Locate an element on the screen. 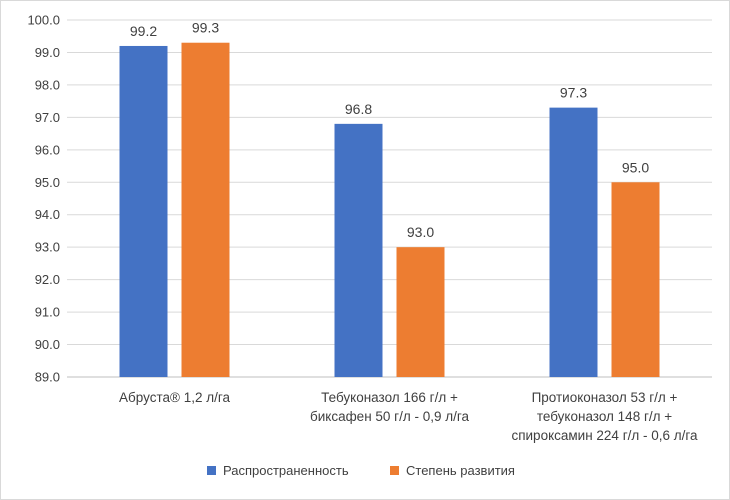  y-tick-label: 97.0 is located at coordinates (47, 117).